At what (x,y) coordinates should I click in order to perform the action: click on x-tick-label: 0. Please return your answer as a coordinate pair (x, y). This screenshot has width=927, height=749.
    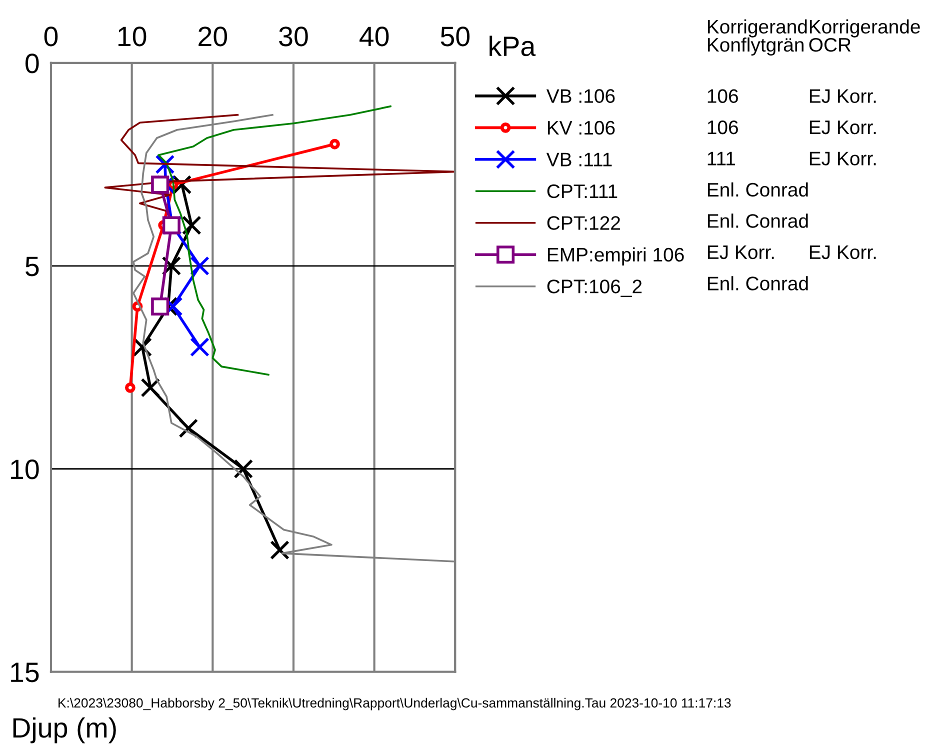
    Looking at the image, I should click on (51, 36).